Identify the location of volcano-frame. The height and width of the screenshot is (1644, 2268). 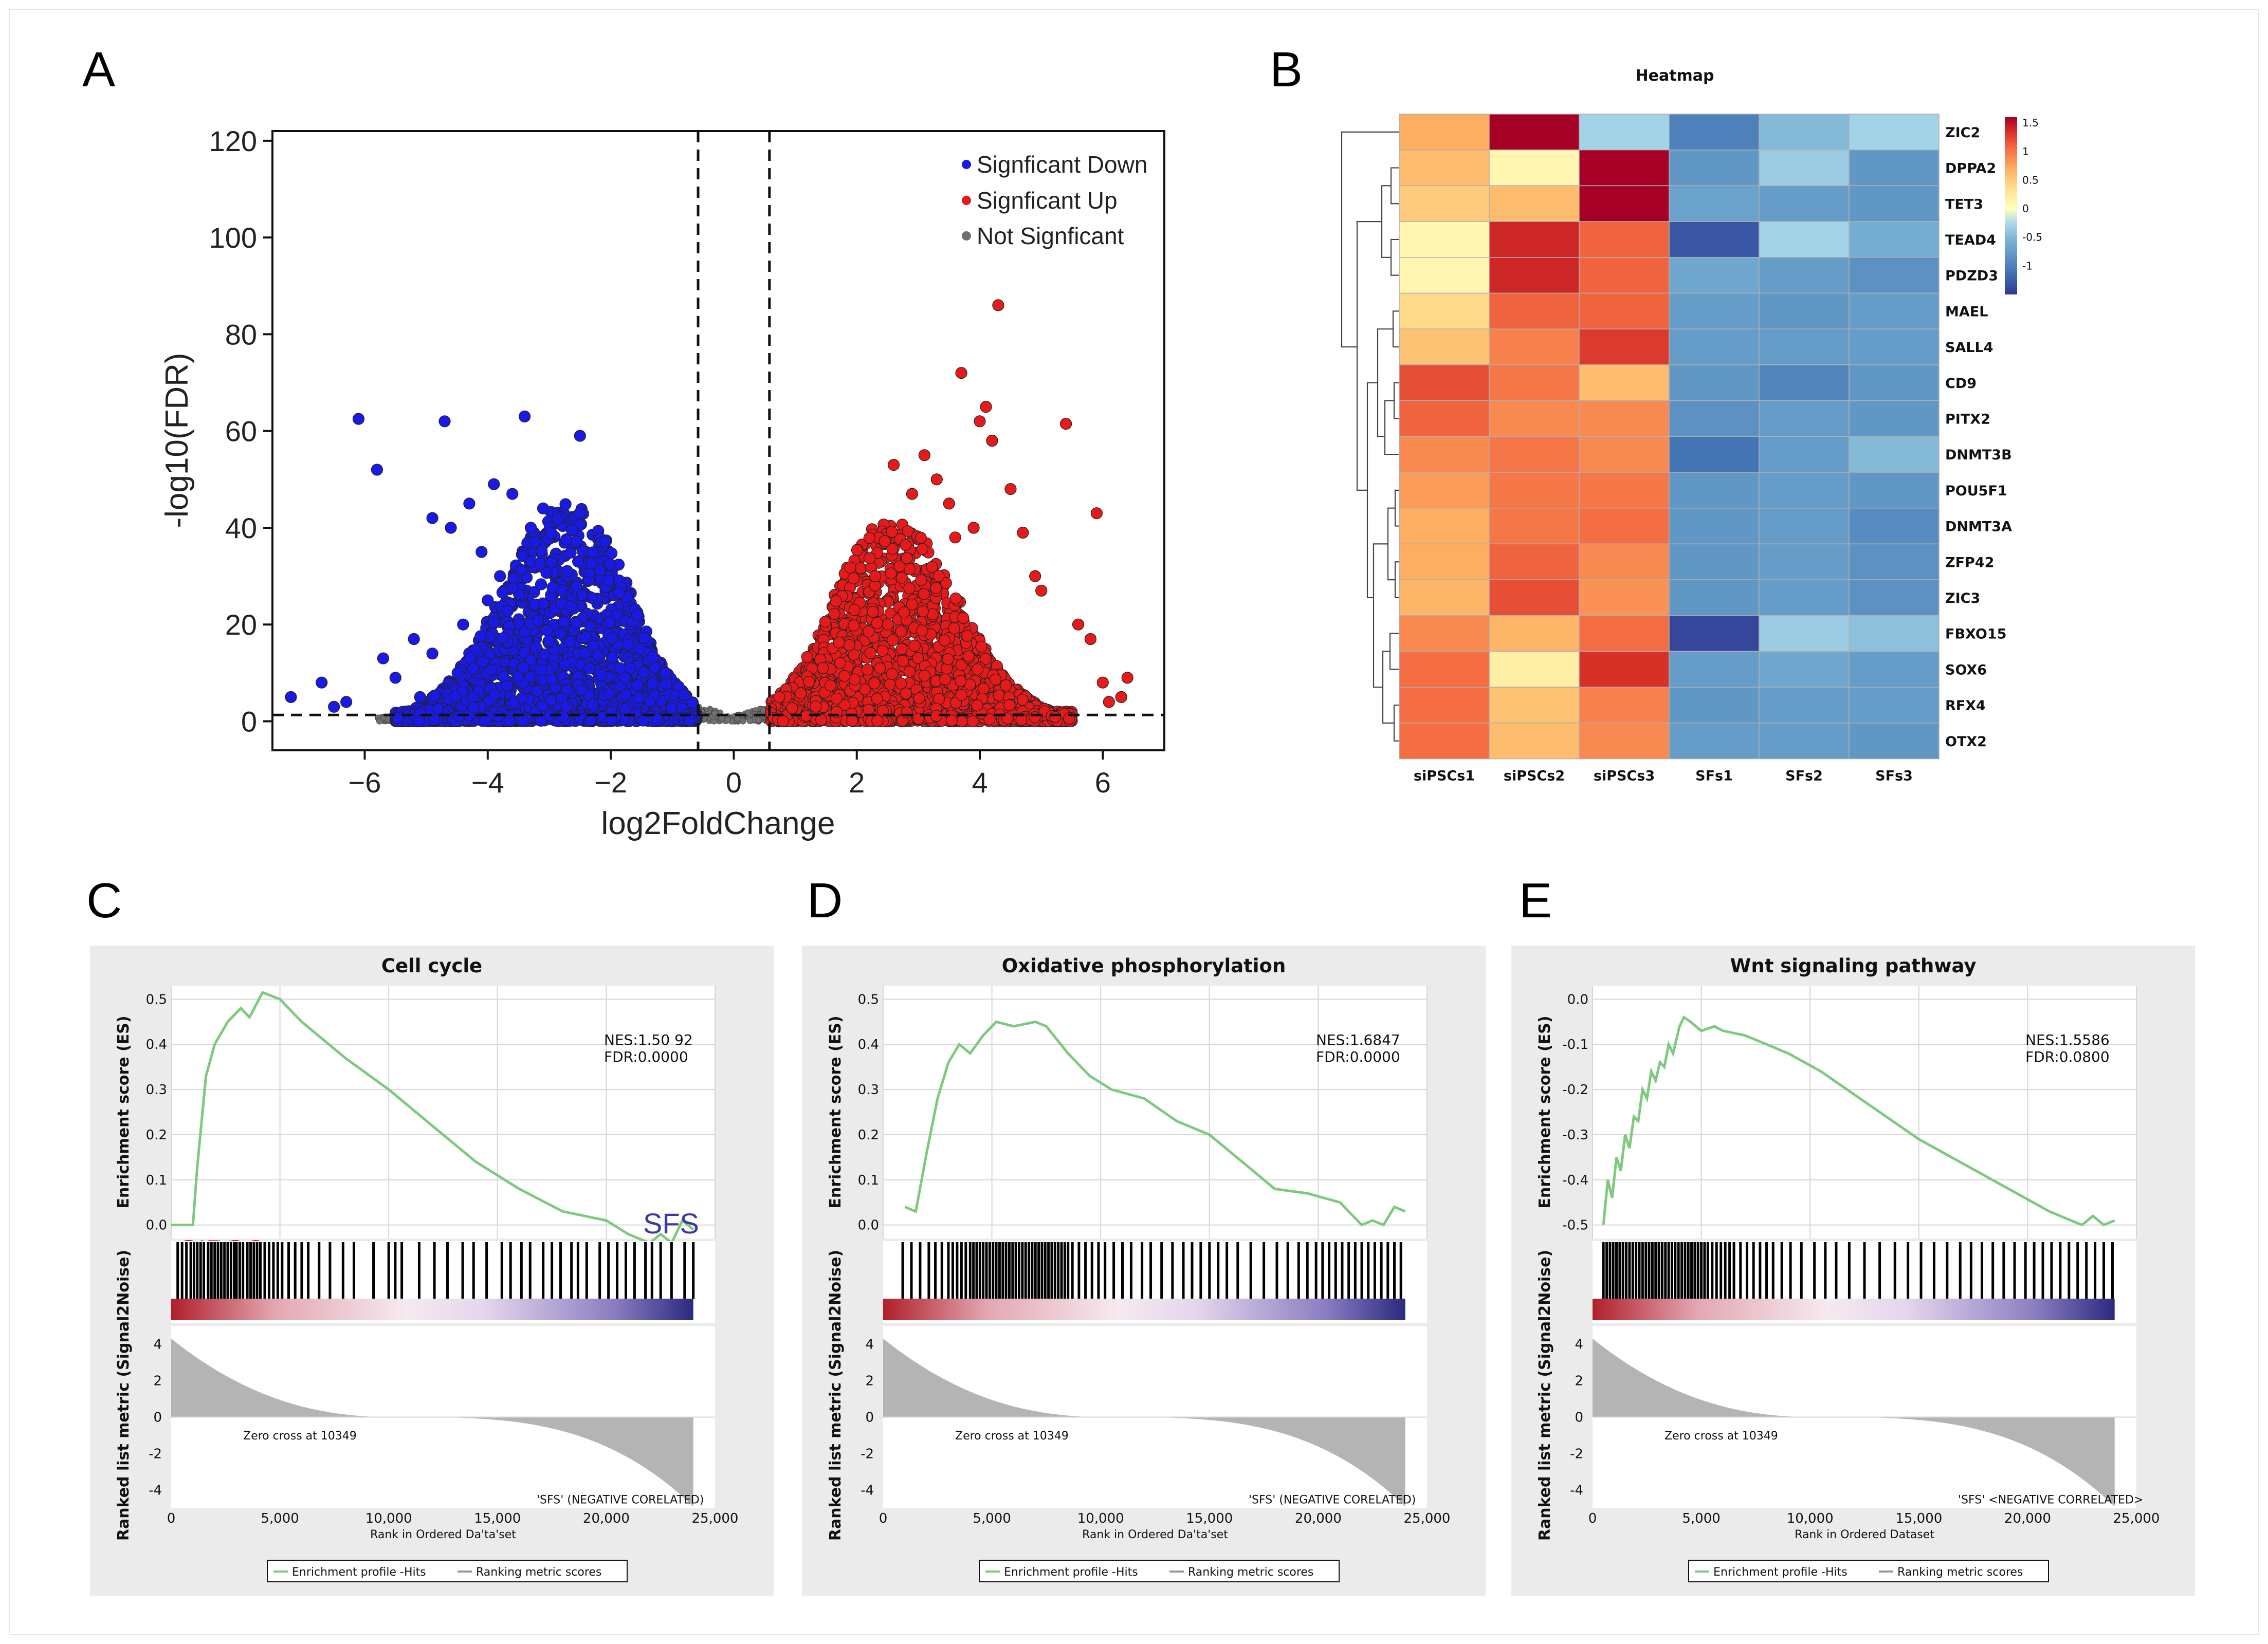
(718, 440).